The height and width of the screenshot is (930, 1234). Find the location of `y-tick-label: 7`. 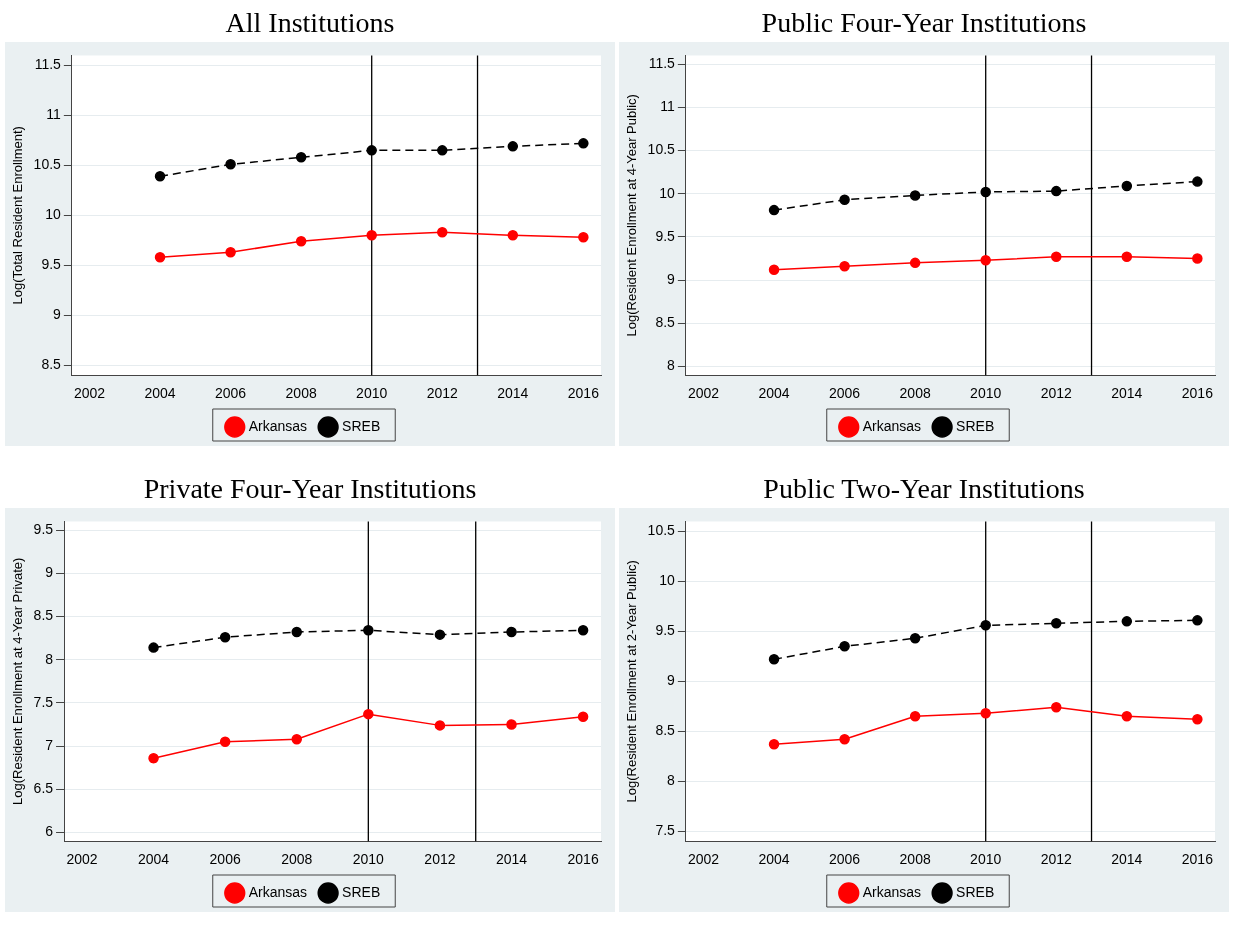

y-tick-label: 7 is located at coordinates (49, 744).